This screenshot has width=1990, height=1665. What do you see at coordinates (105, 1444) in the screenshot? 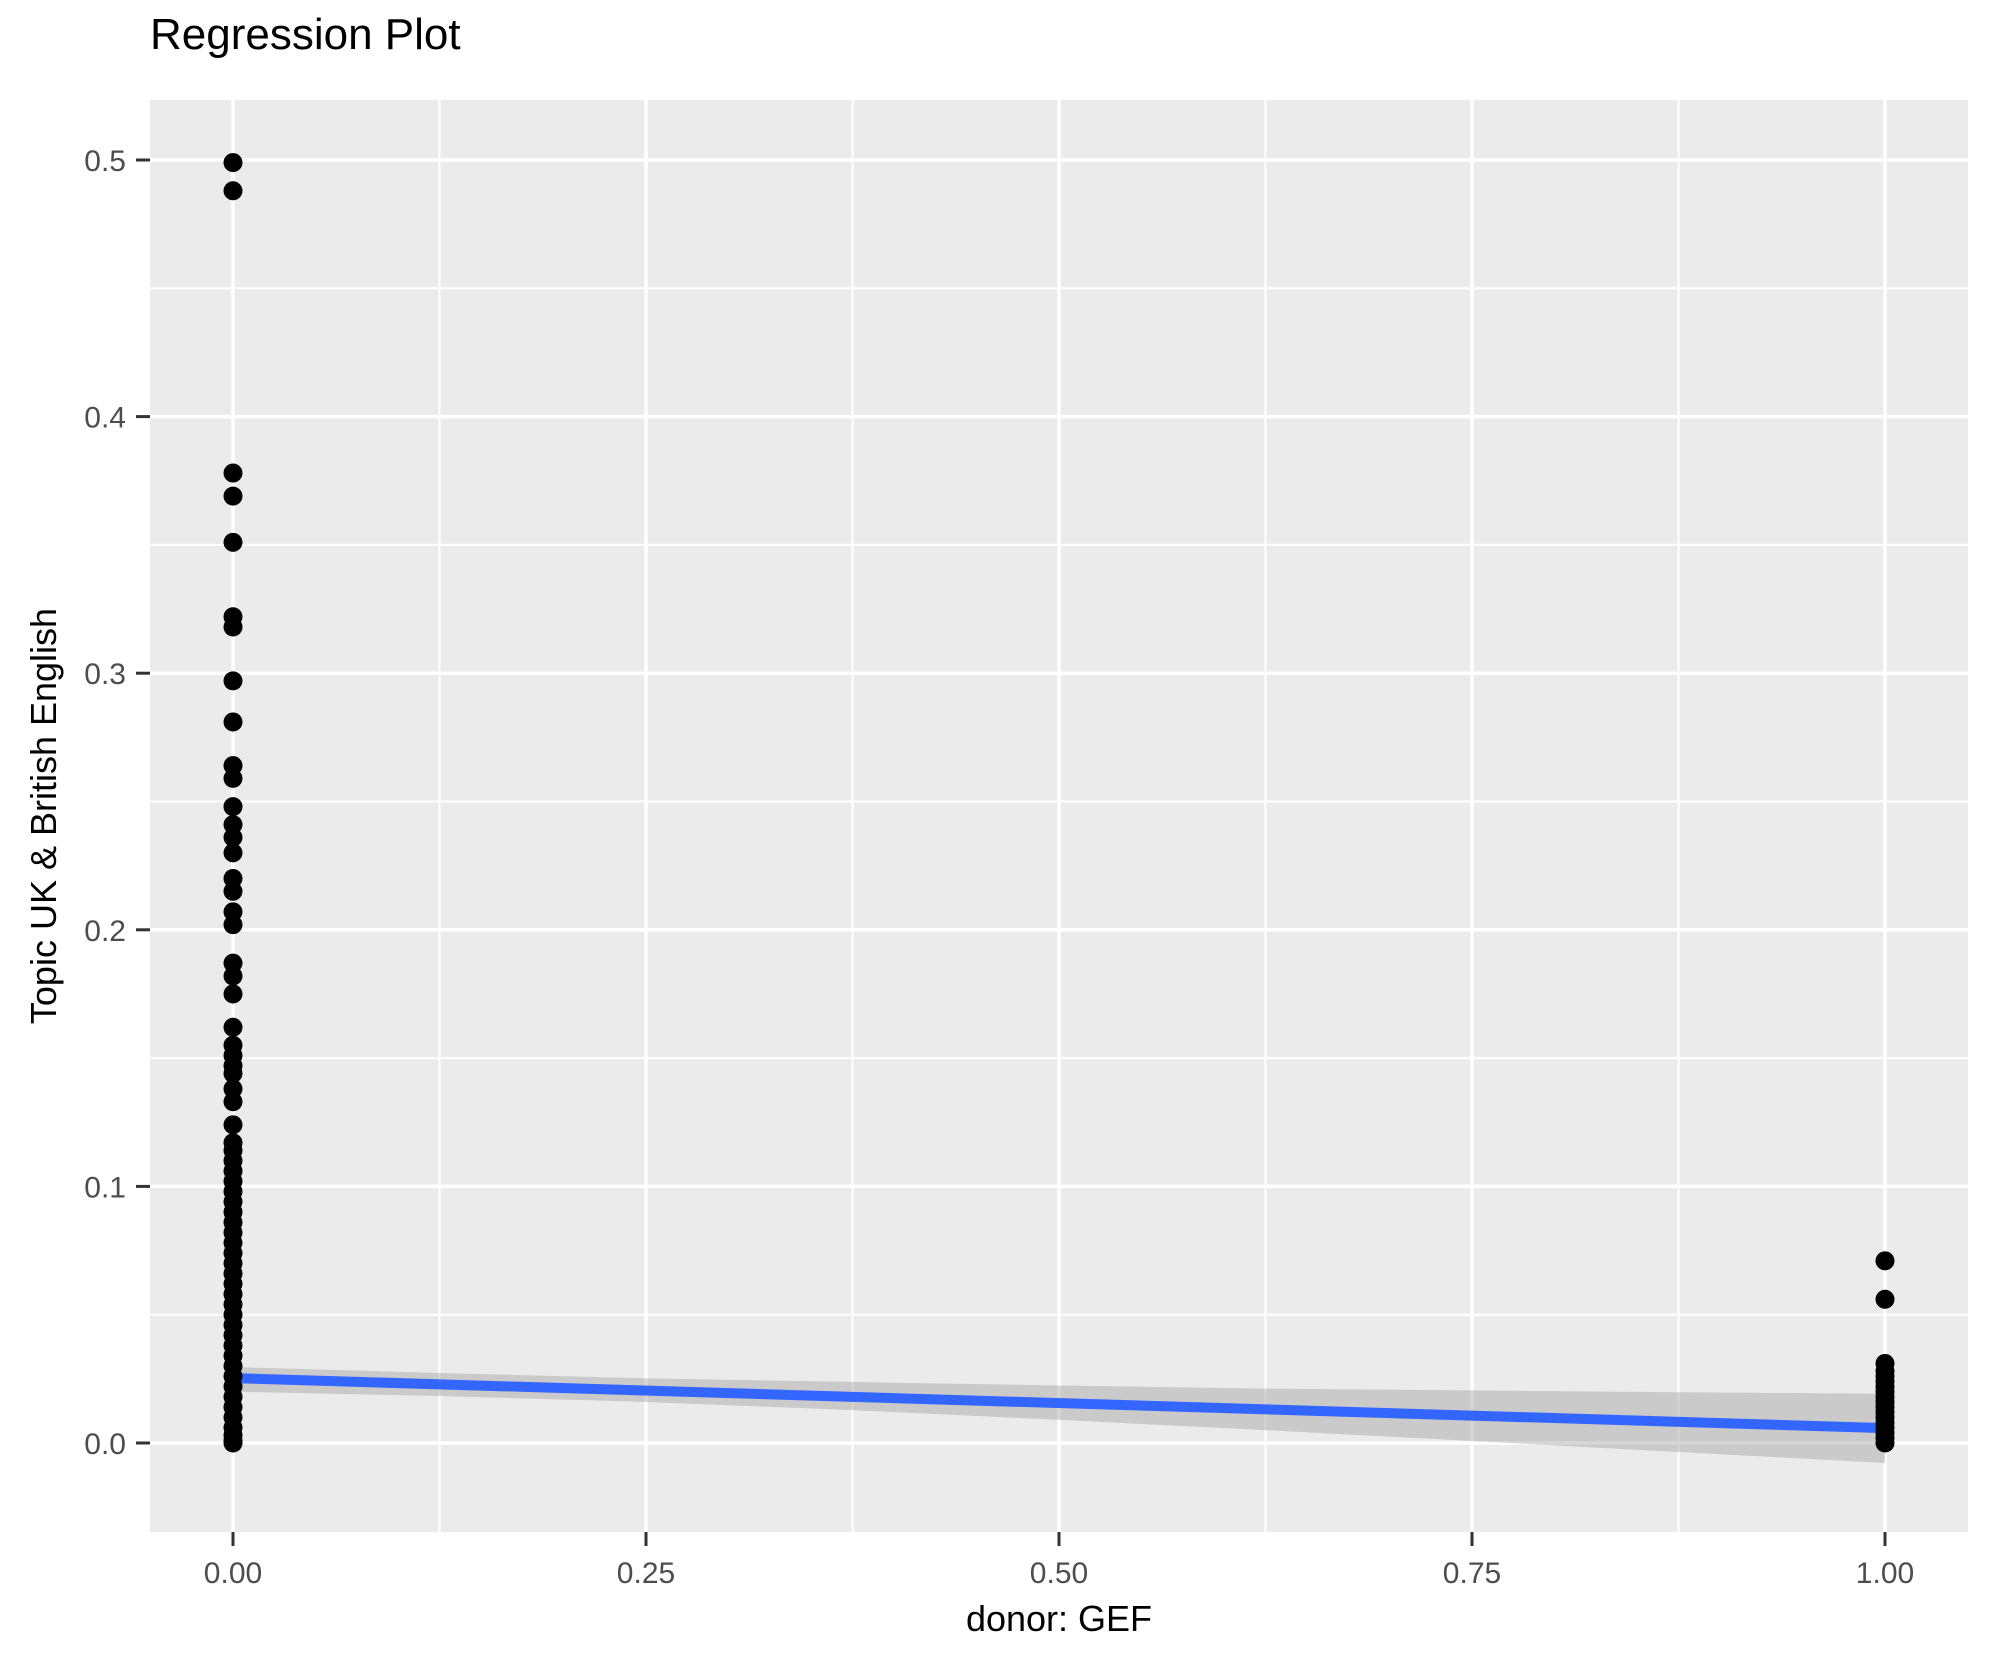
I see `y-tick-label: 0.0` at bounding box center [105, 1444].